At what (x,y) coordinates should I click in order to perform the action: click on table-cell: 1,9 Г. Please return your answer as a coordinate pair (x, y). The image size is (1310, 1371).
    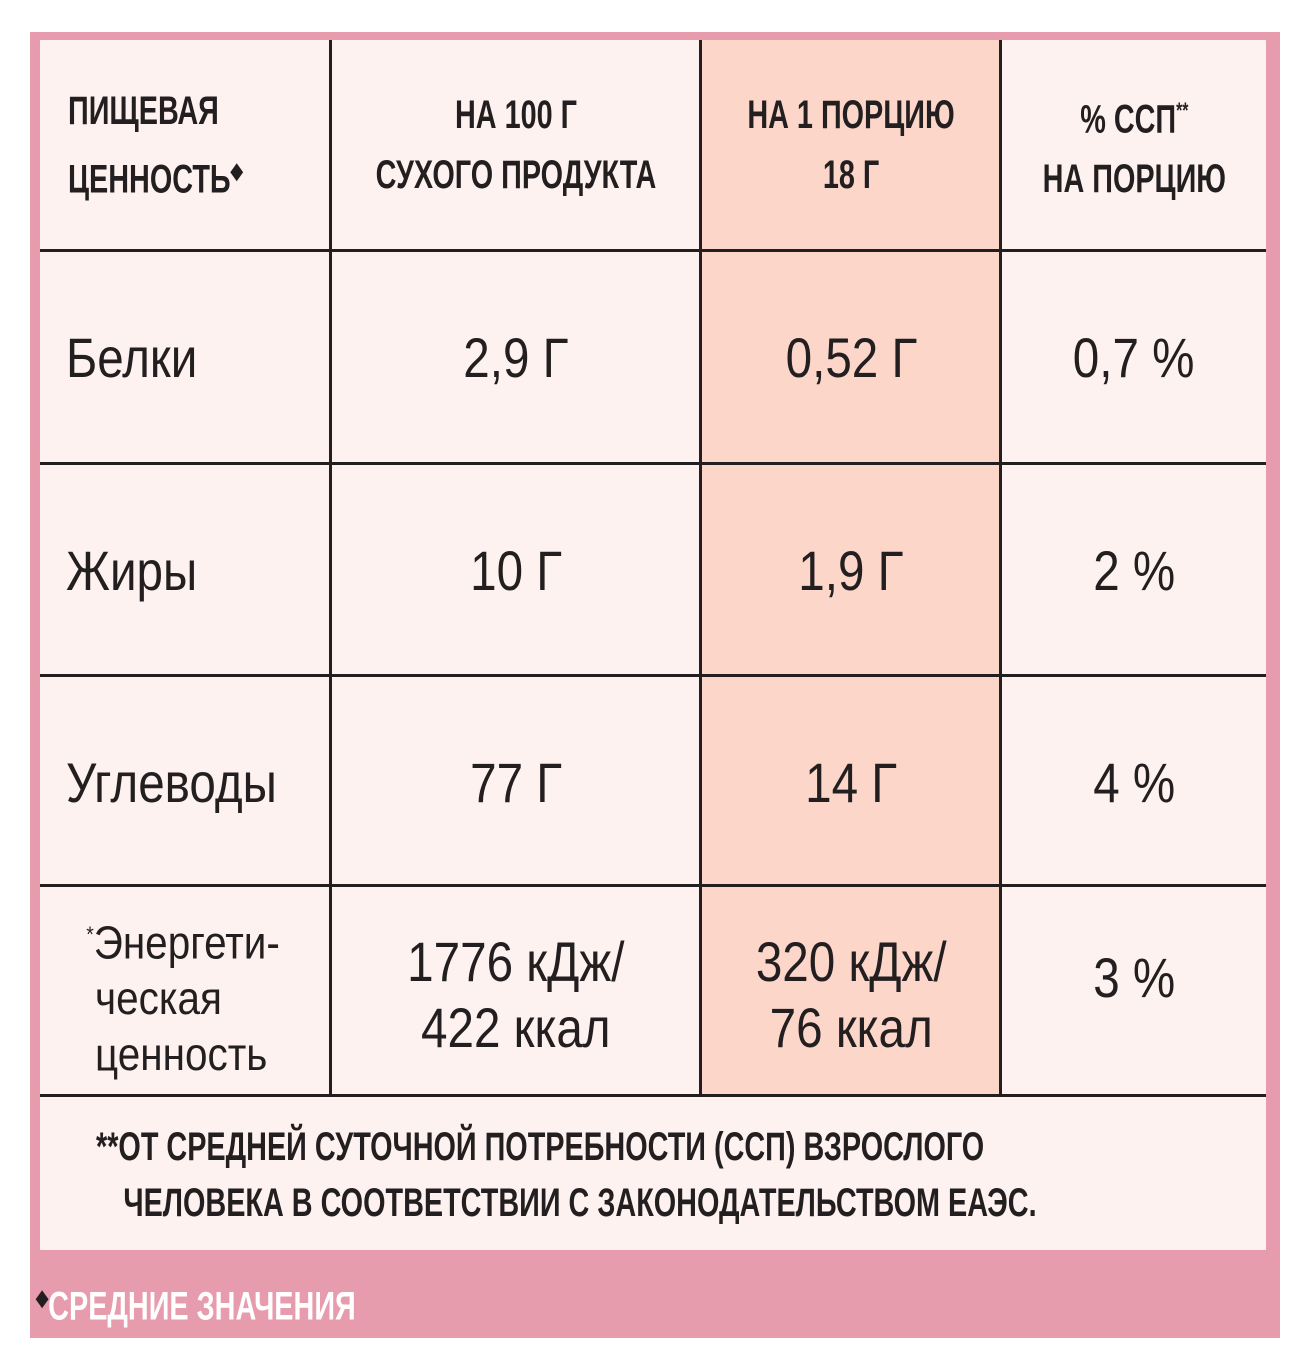
    Looking at the image, I should click on (851, 570).